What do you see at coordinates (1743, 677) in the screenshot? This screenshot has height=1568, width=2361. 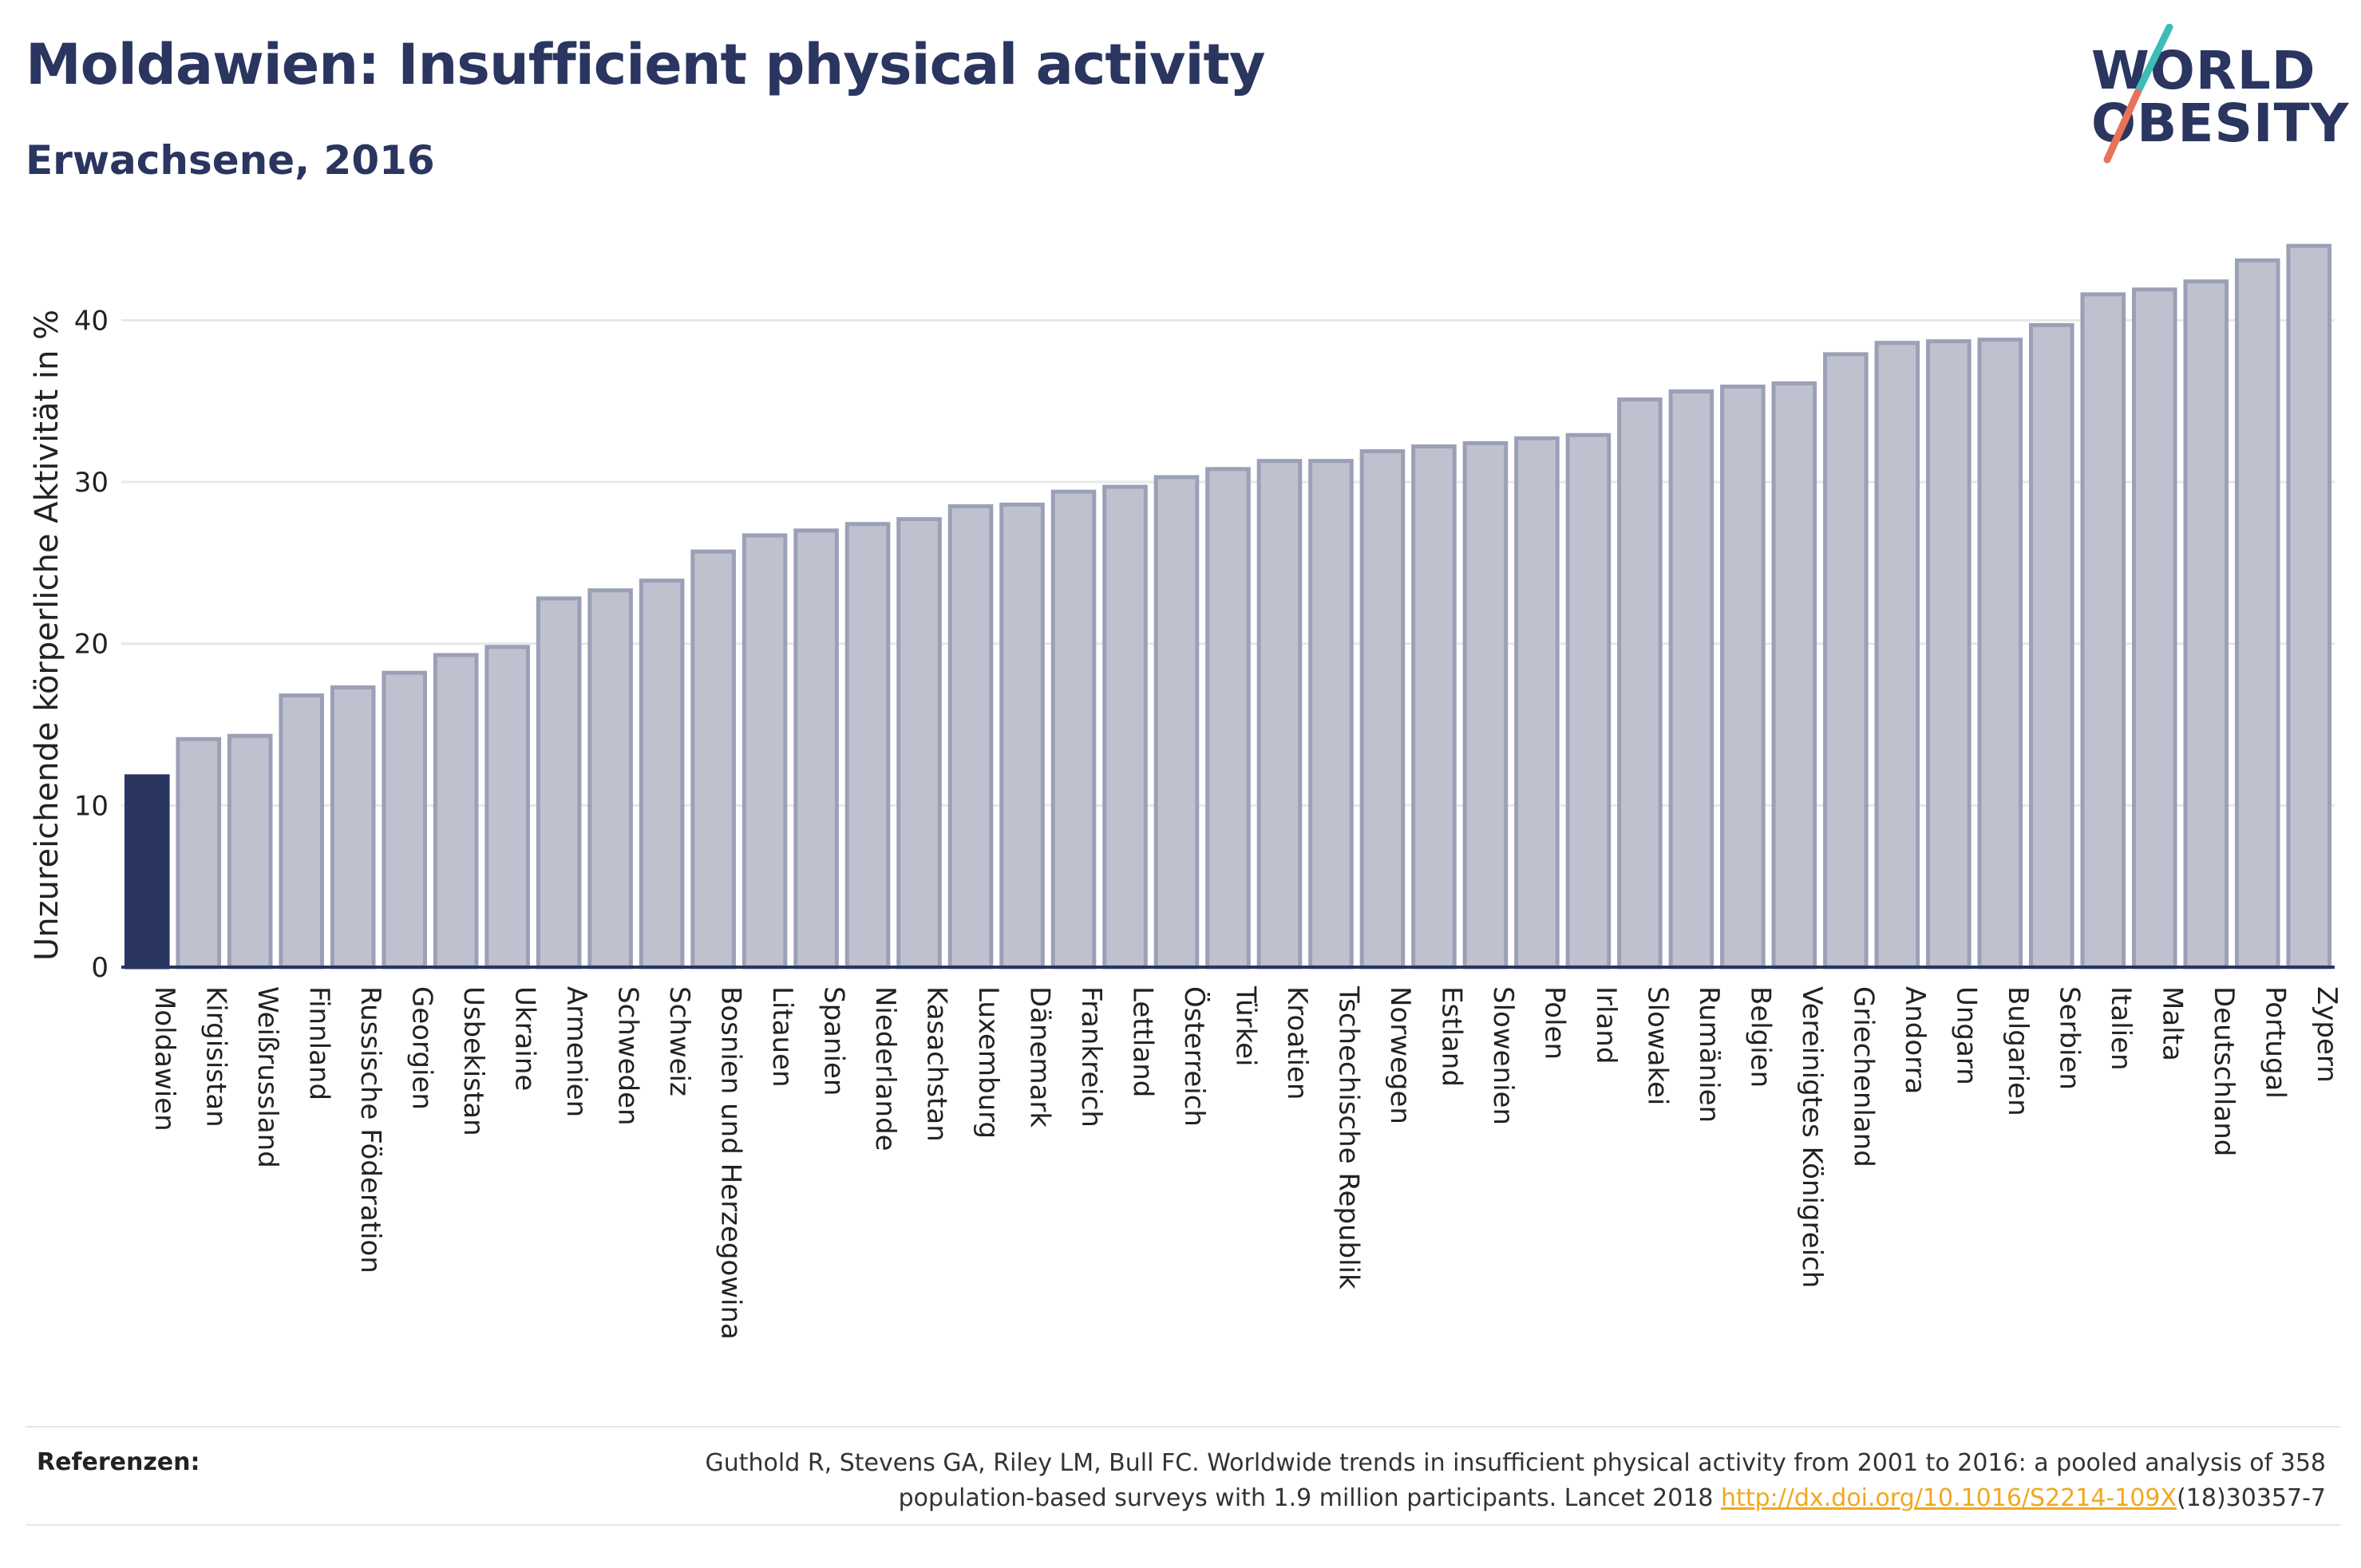 I see `bar-belgien` at bounding box center [1743, 677].